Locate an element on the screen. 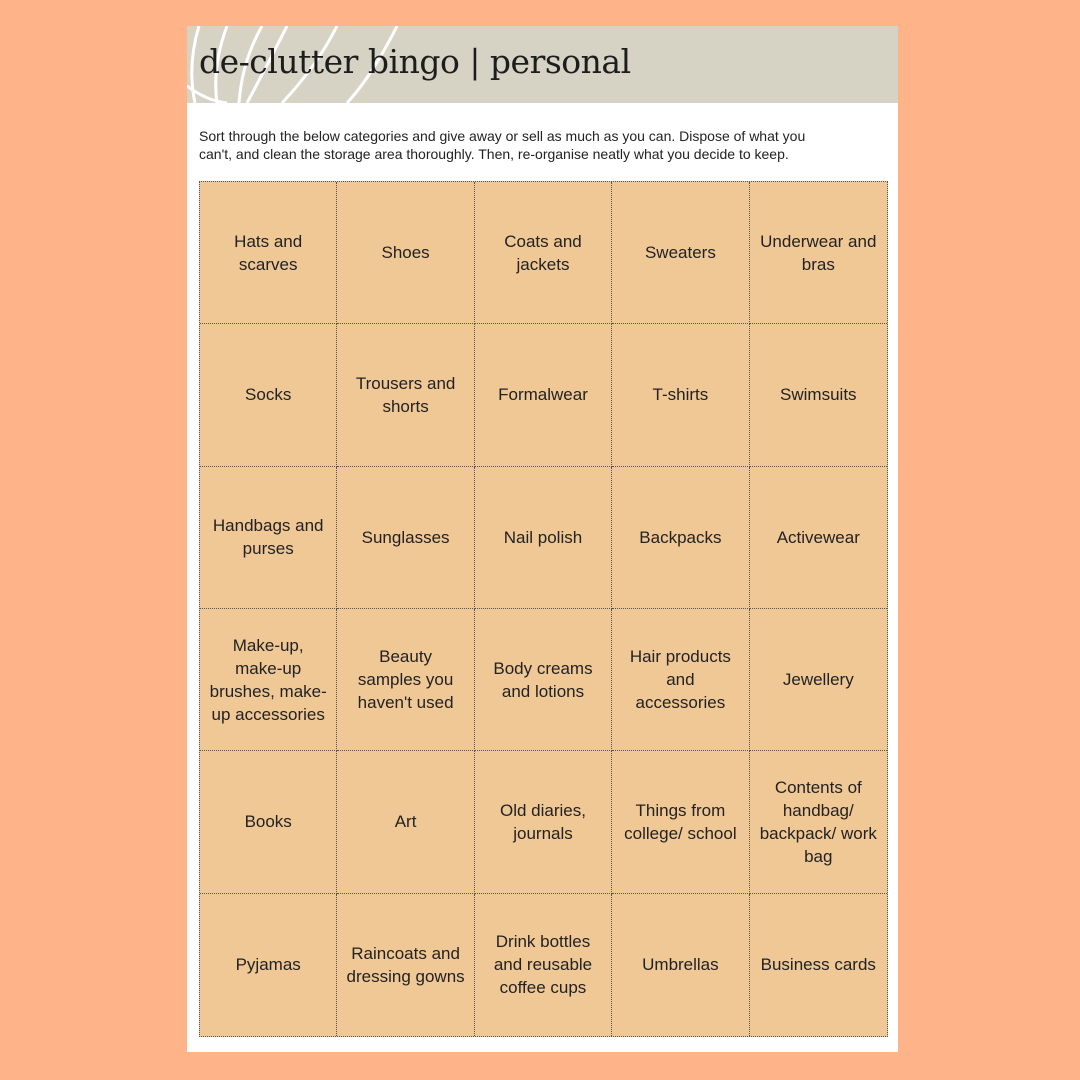 The width and height of the screenshot is (1080, 1080). bingo-cell: Body creams and lotions is located at coordinates (543, 680).